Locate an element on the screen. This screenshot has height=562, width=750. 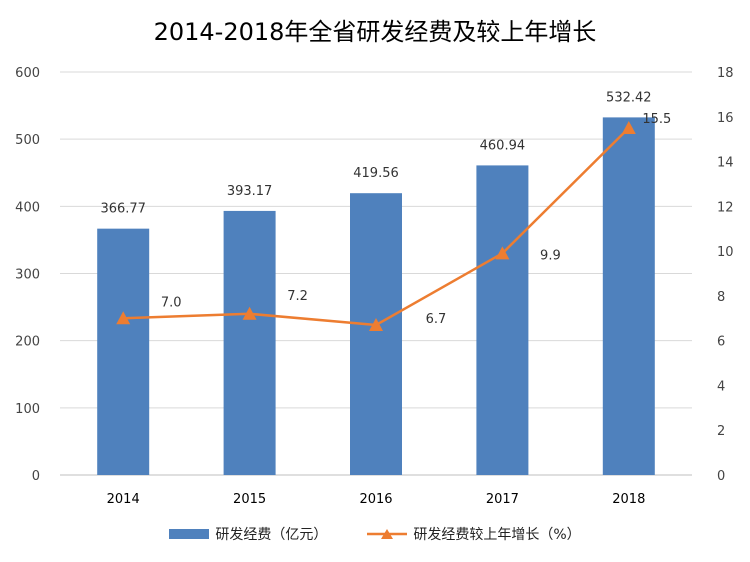
legend-bar-swatch is located at coordinates (189, 534).